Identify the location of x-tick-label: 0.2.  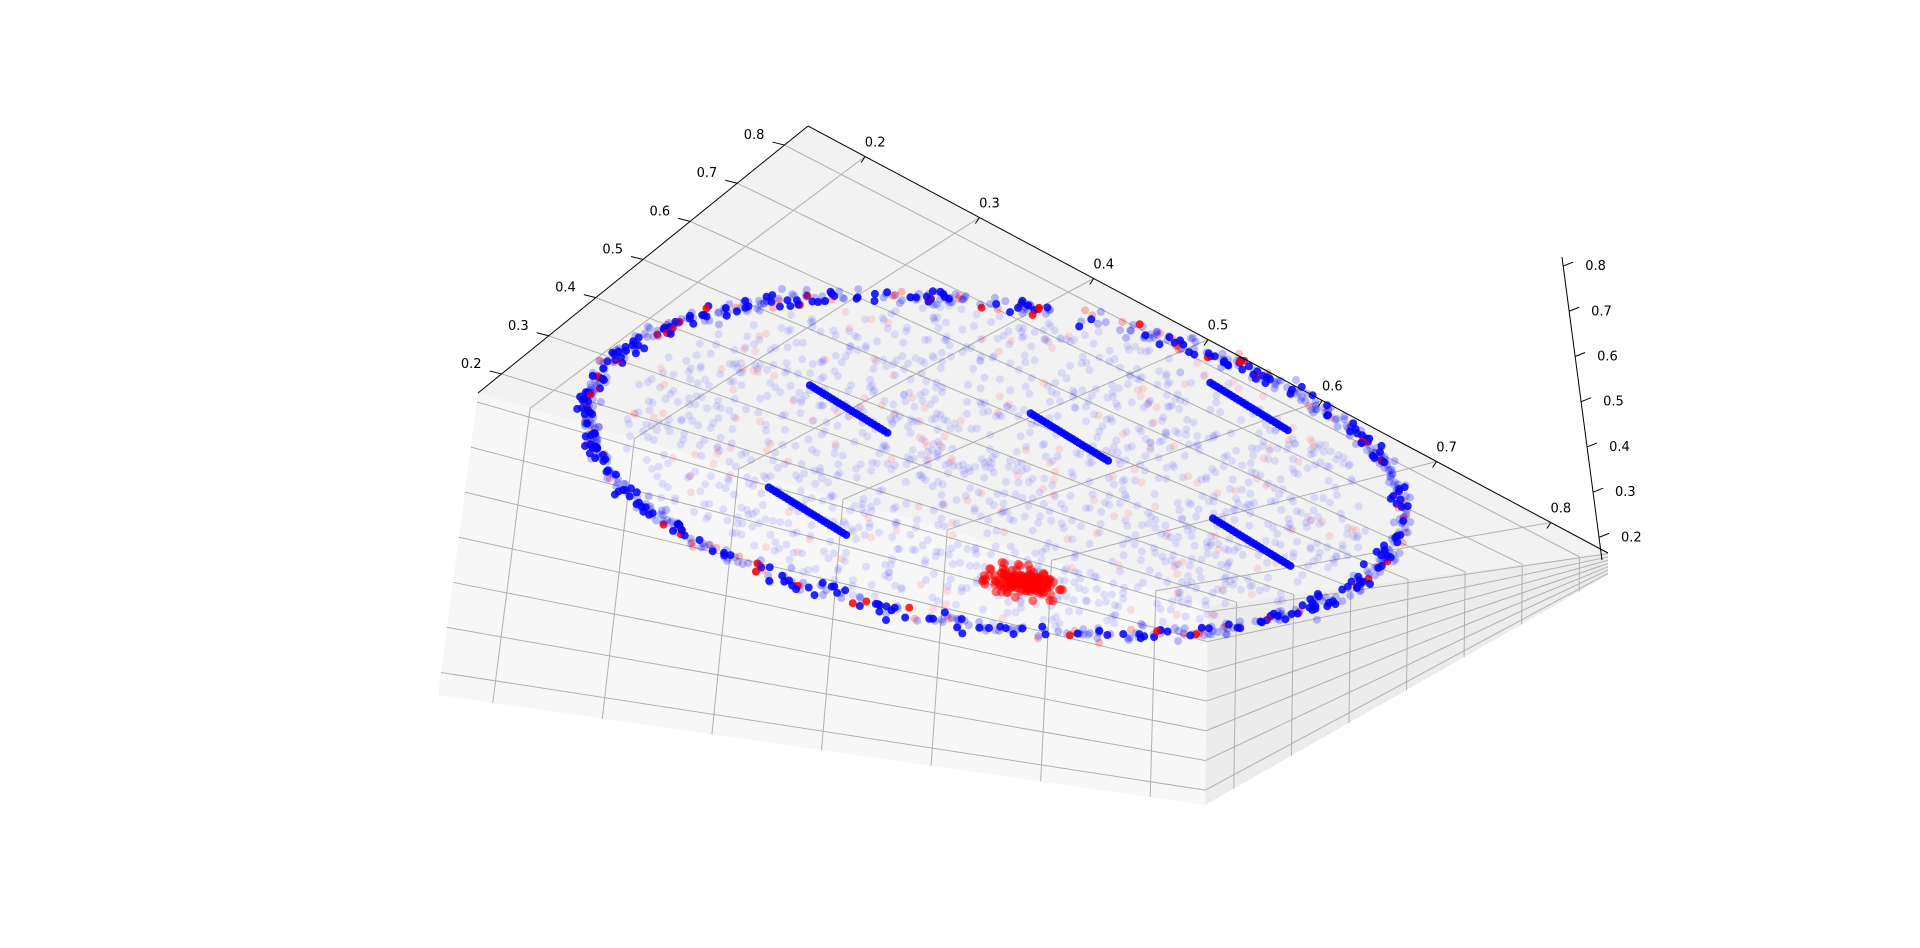
(875, 143).